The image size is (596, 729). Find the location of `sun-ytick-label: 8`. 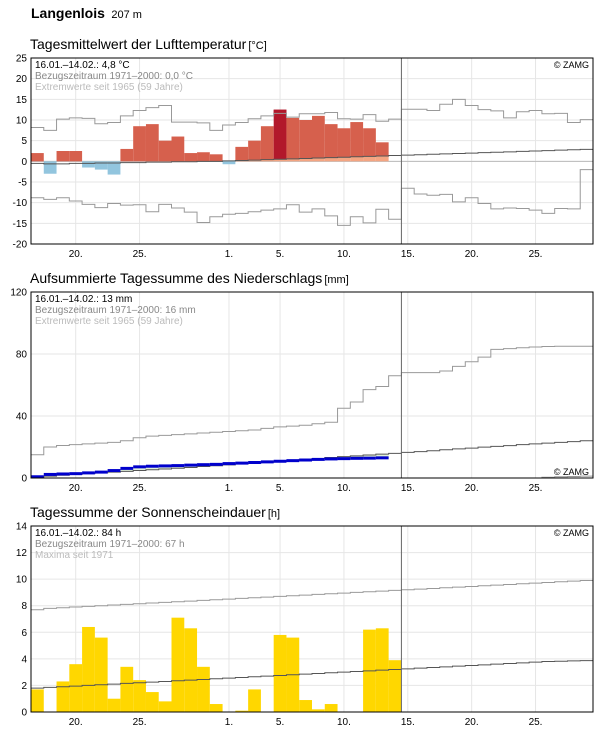

sun-ytick-label: 8 is located at coordinates (24, 606).